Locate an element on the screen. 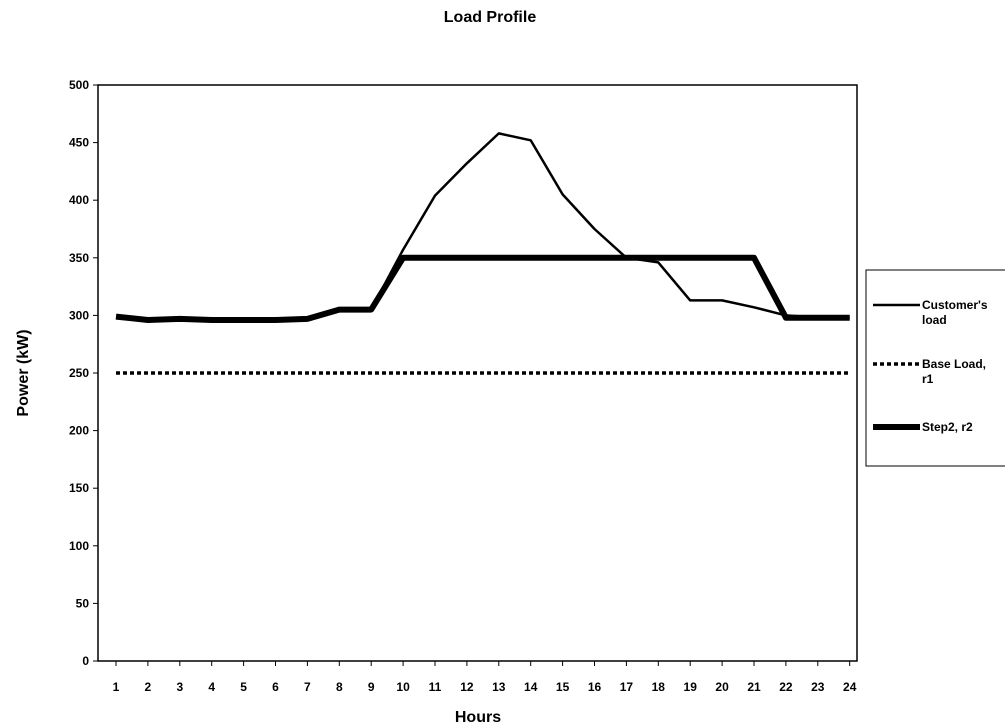 Image resolution: width=1005 pixels, height=727 pixels. x-tick-label: 13 is located at coordinates (499, 687).